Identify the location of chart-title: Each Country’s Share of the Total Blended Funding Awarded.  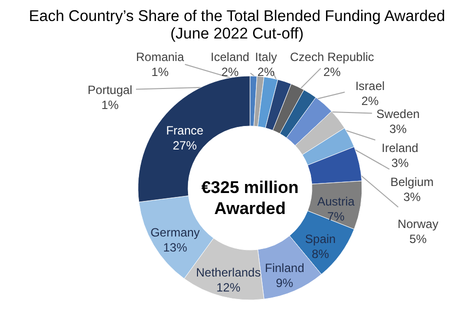
(237, 16).